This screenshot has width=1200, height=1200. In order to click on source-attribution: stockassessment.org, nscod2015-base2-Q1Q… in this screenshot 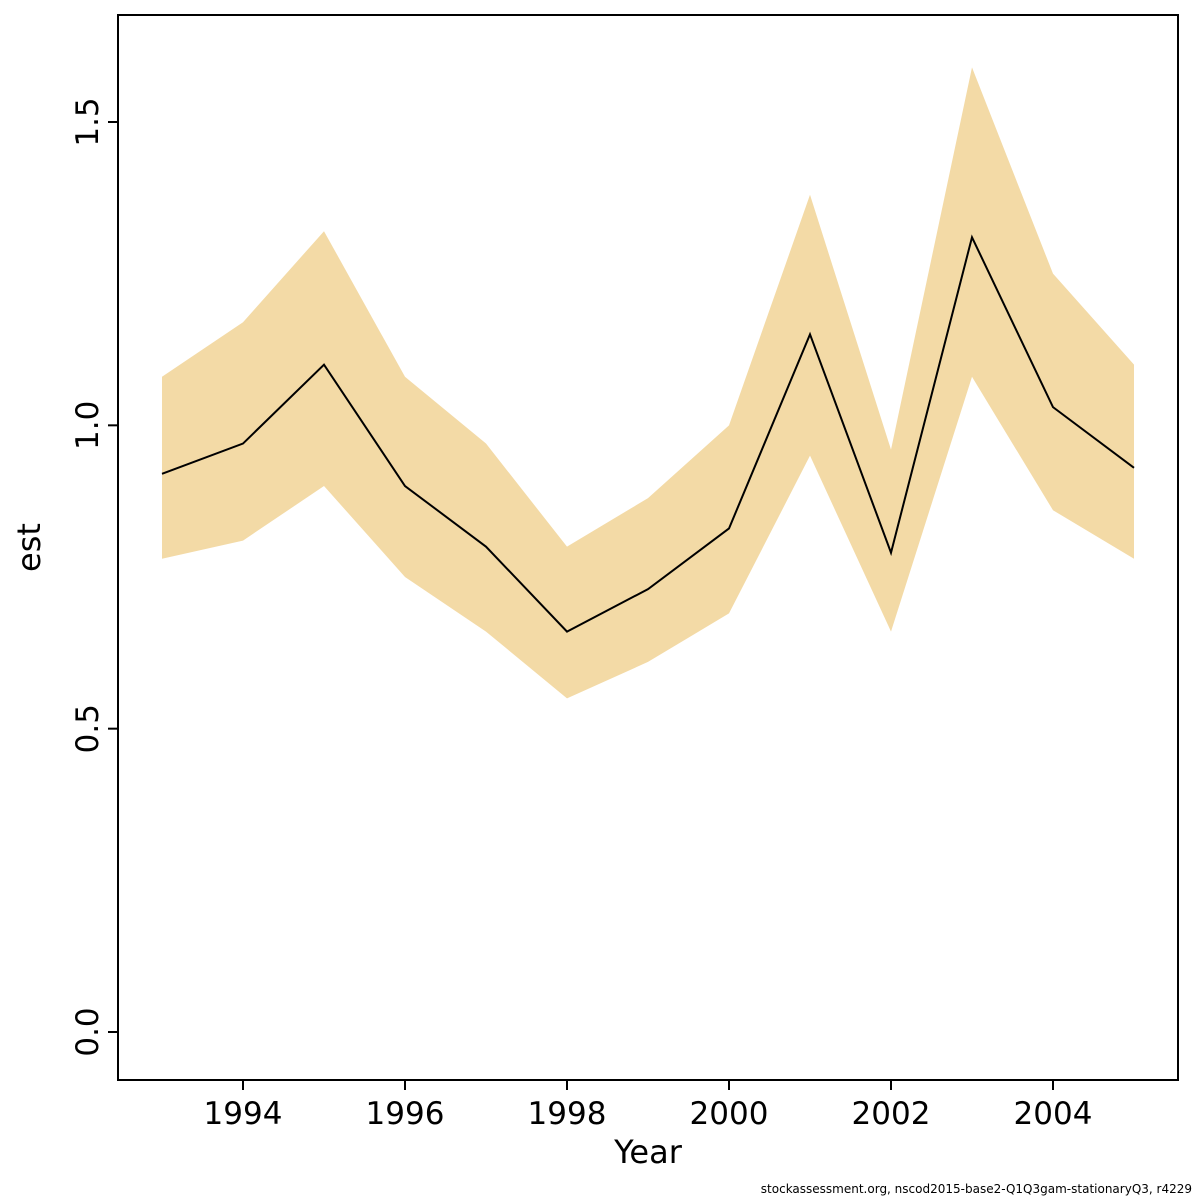, I will do `click(976, 1189)`.